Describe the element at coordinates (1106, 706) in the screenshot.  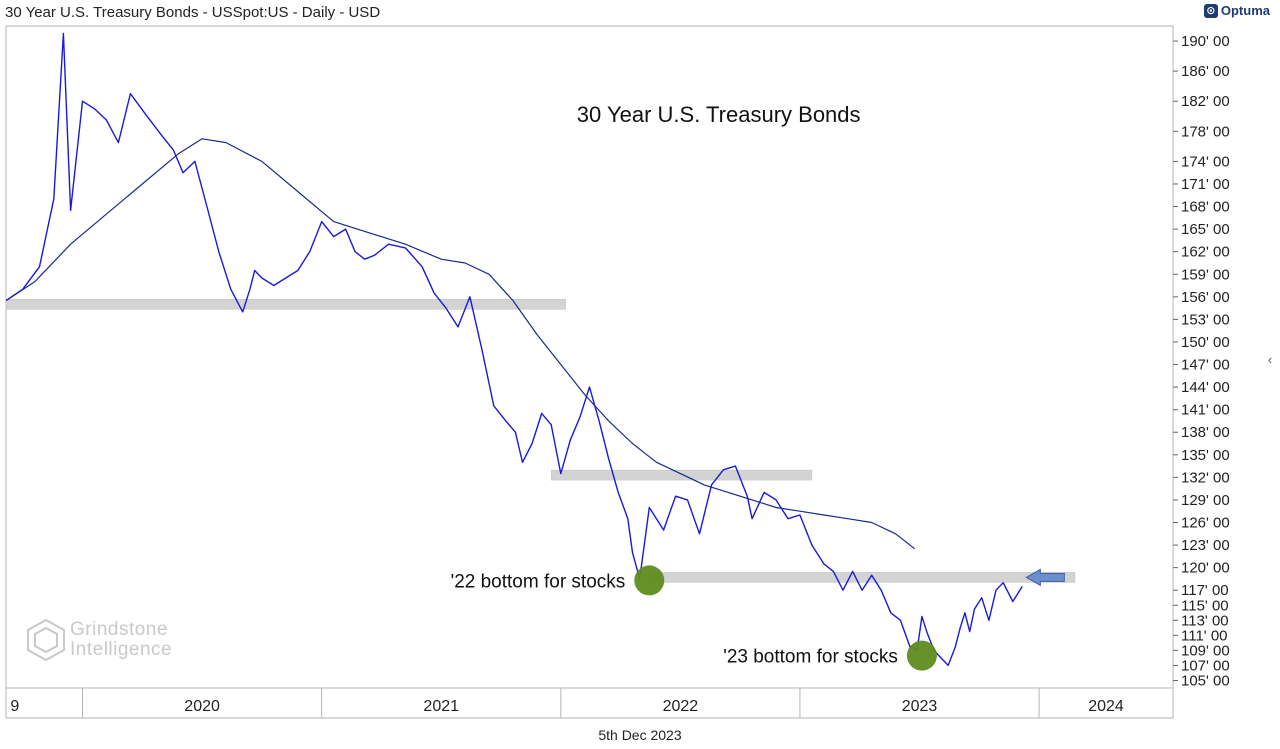
I see `x-axis-label: 2024` at that location.